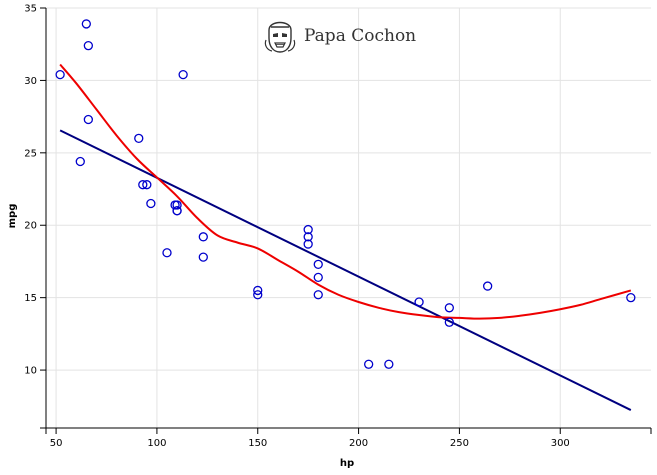 This screenshot has height=475, width=657. I want to click on x-tick-label: 150, so click(257, 443).